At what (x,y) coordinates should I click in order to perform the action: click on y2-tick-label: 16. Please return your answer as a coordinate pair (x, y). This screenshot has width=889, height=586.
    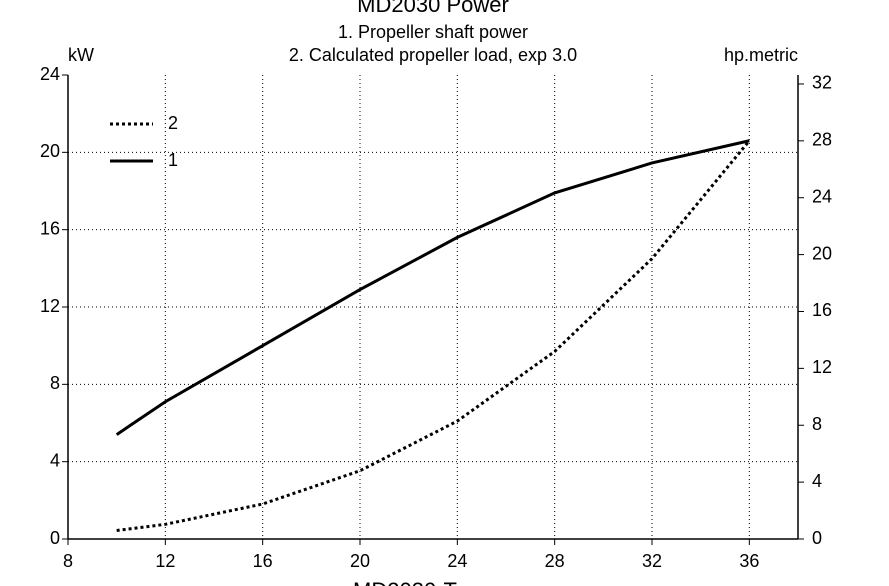
    Looking at the image, I should click on (822, 310).